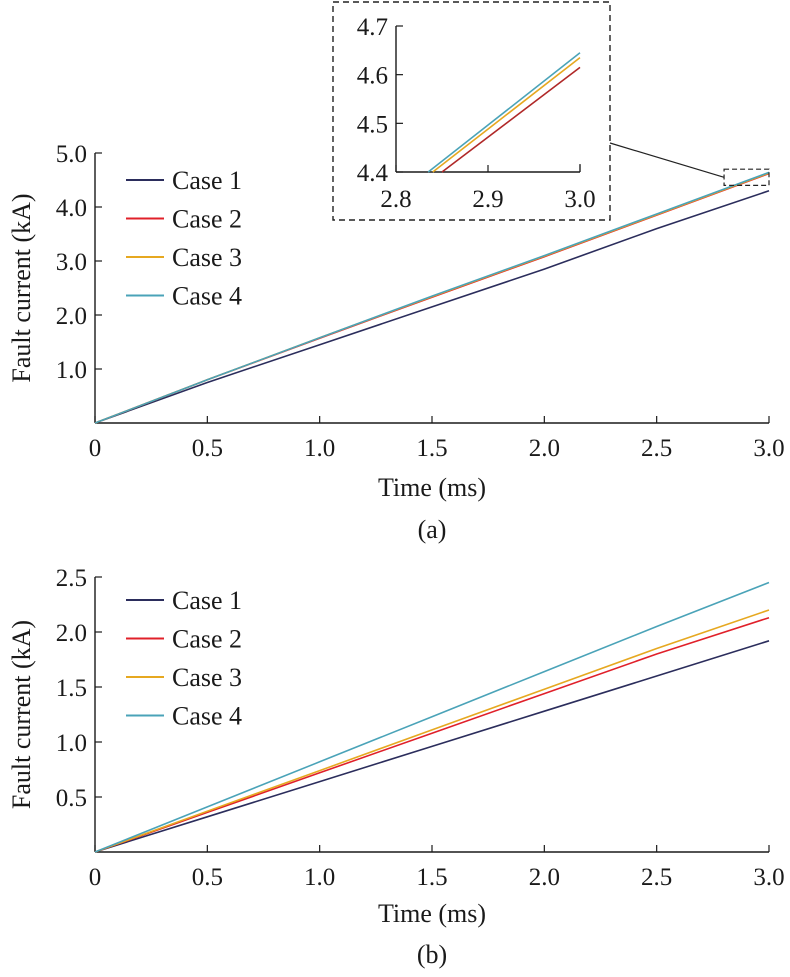 This screenshot has height=977, width=790. Describe the element at coordinates (71, 578) in the screenshot. I see `y-tick-label: 2.5` at that location.